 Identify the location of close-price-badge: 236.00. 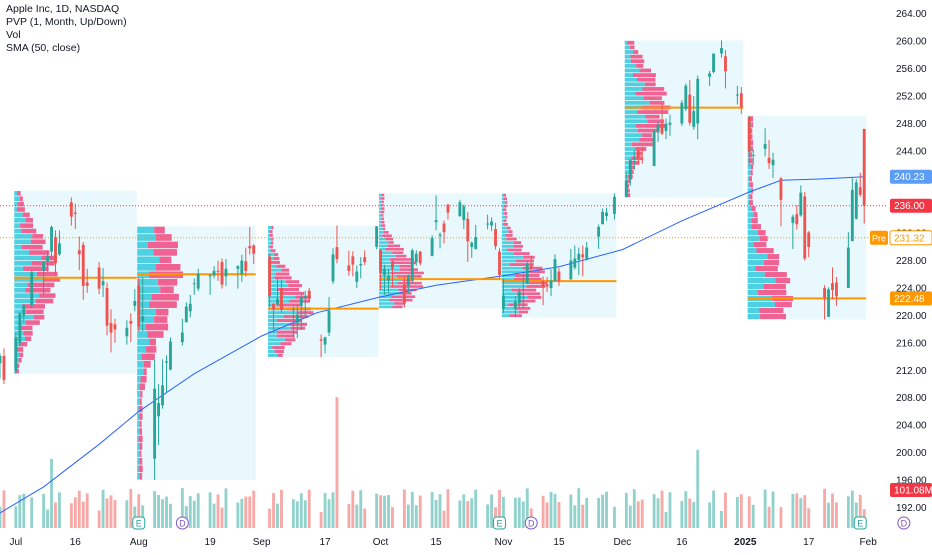
(911, 205).